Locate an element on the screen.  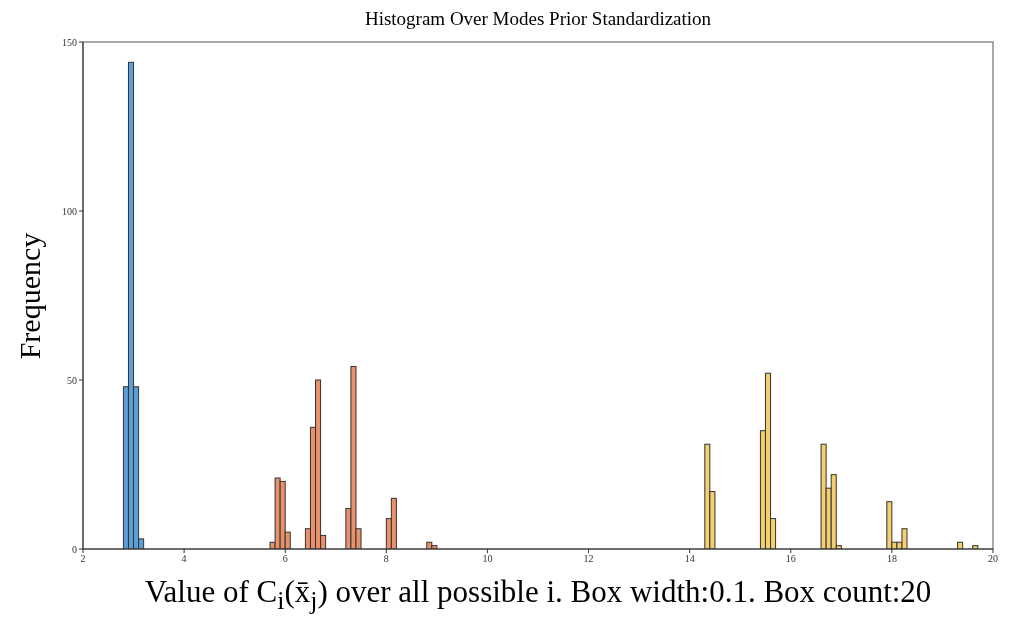
x-tick-label: 4 is located at coordinates (184, 559).